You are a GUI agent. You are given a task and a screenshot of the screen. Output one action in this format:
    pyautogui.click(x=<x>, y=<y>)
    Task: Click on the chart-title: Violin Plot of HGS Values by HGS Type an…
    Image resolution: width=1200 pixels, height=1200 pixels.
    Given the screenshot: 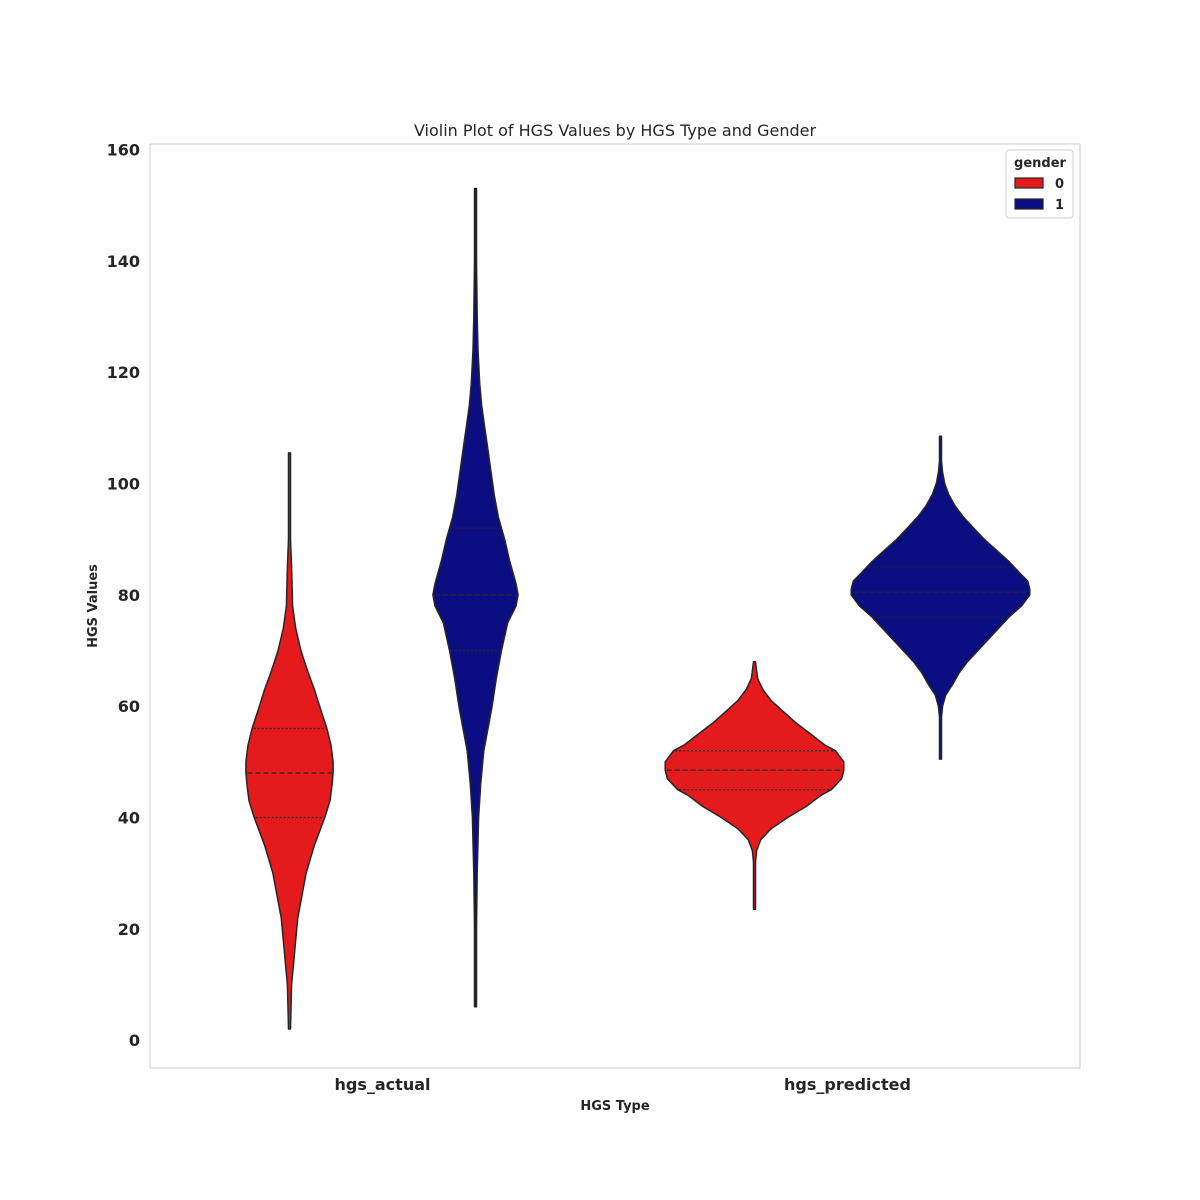 What is the action you would take?
    pyautogui.click(x=615, y=130)
    